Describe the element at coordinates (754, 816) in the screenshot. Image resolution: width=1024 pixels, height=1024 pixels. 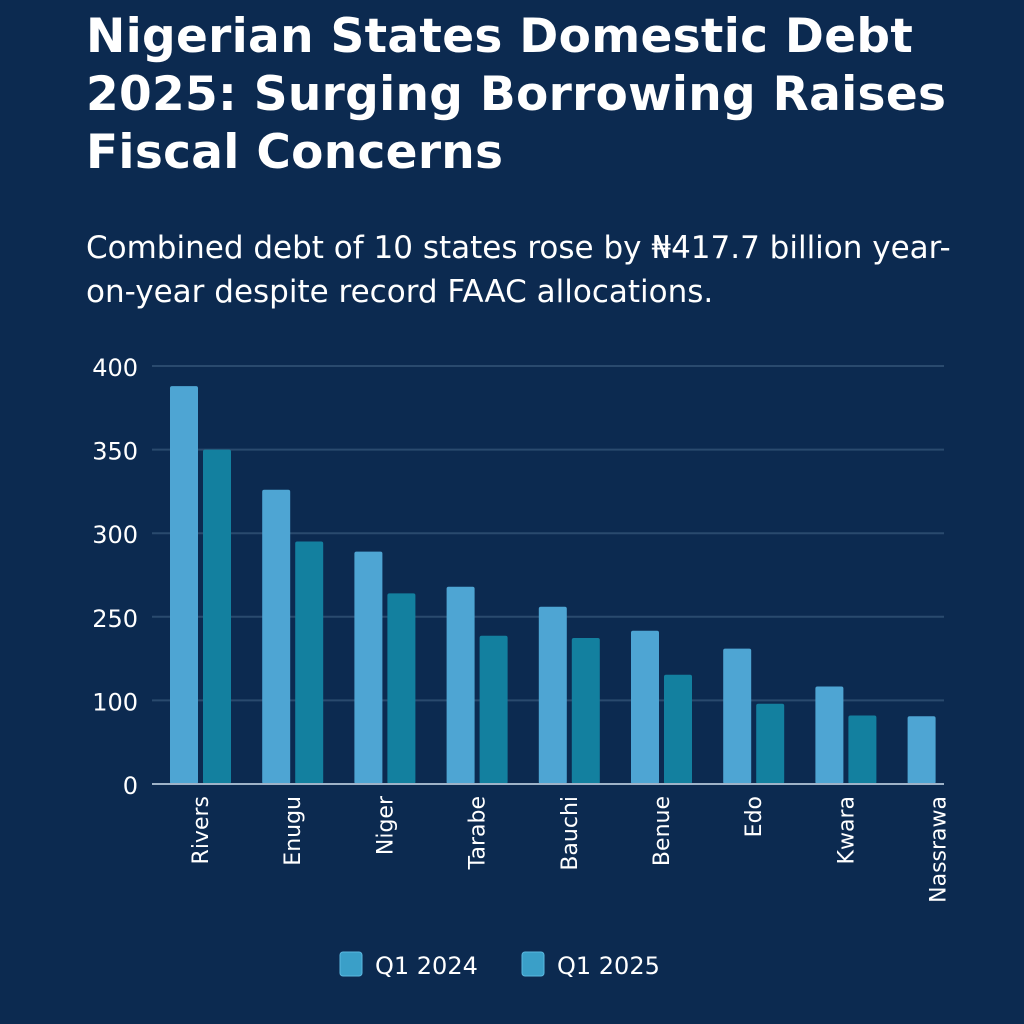
I see `x-tick-label: Edo` at that location.